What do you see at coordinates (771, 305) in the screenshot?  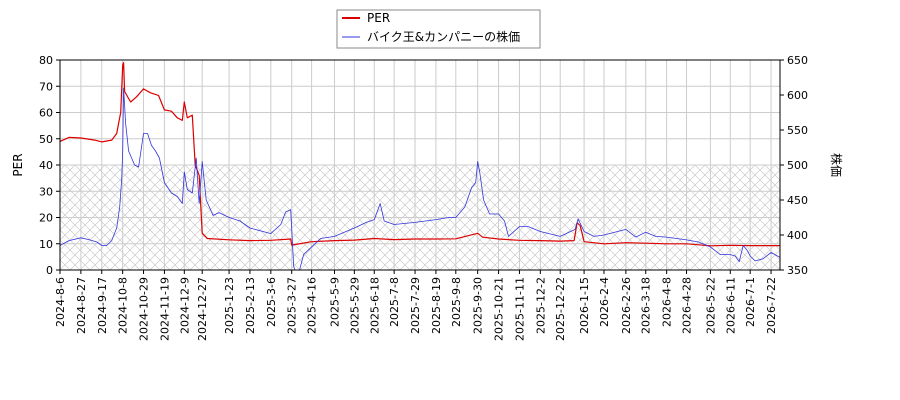 I see `x-tick-label: 2026-7-22` at bounding box center [771, 305].